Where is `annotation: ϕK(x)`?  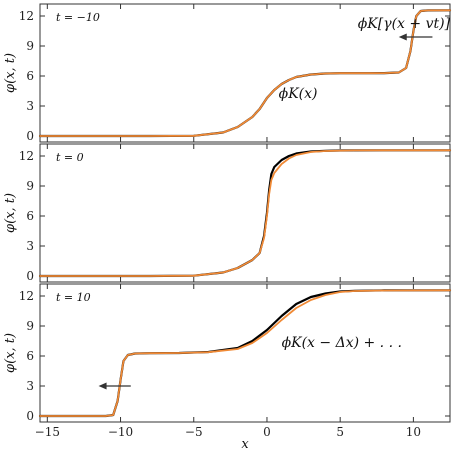 annotation: ϕK(x) is located at coordinates (298, 94).